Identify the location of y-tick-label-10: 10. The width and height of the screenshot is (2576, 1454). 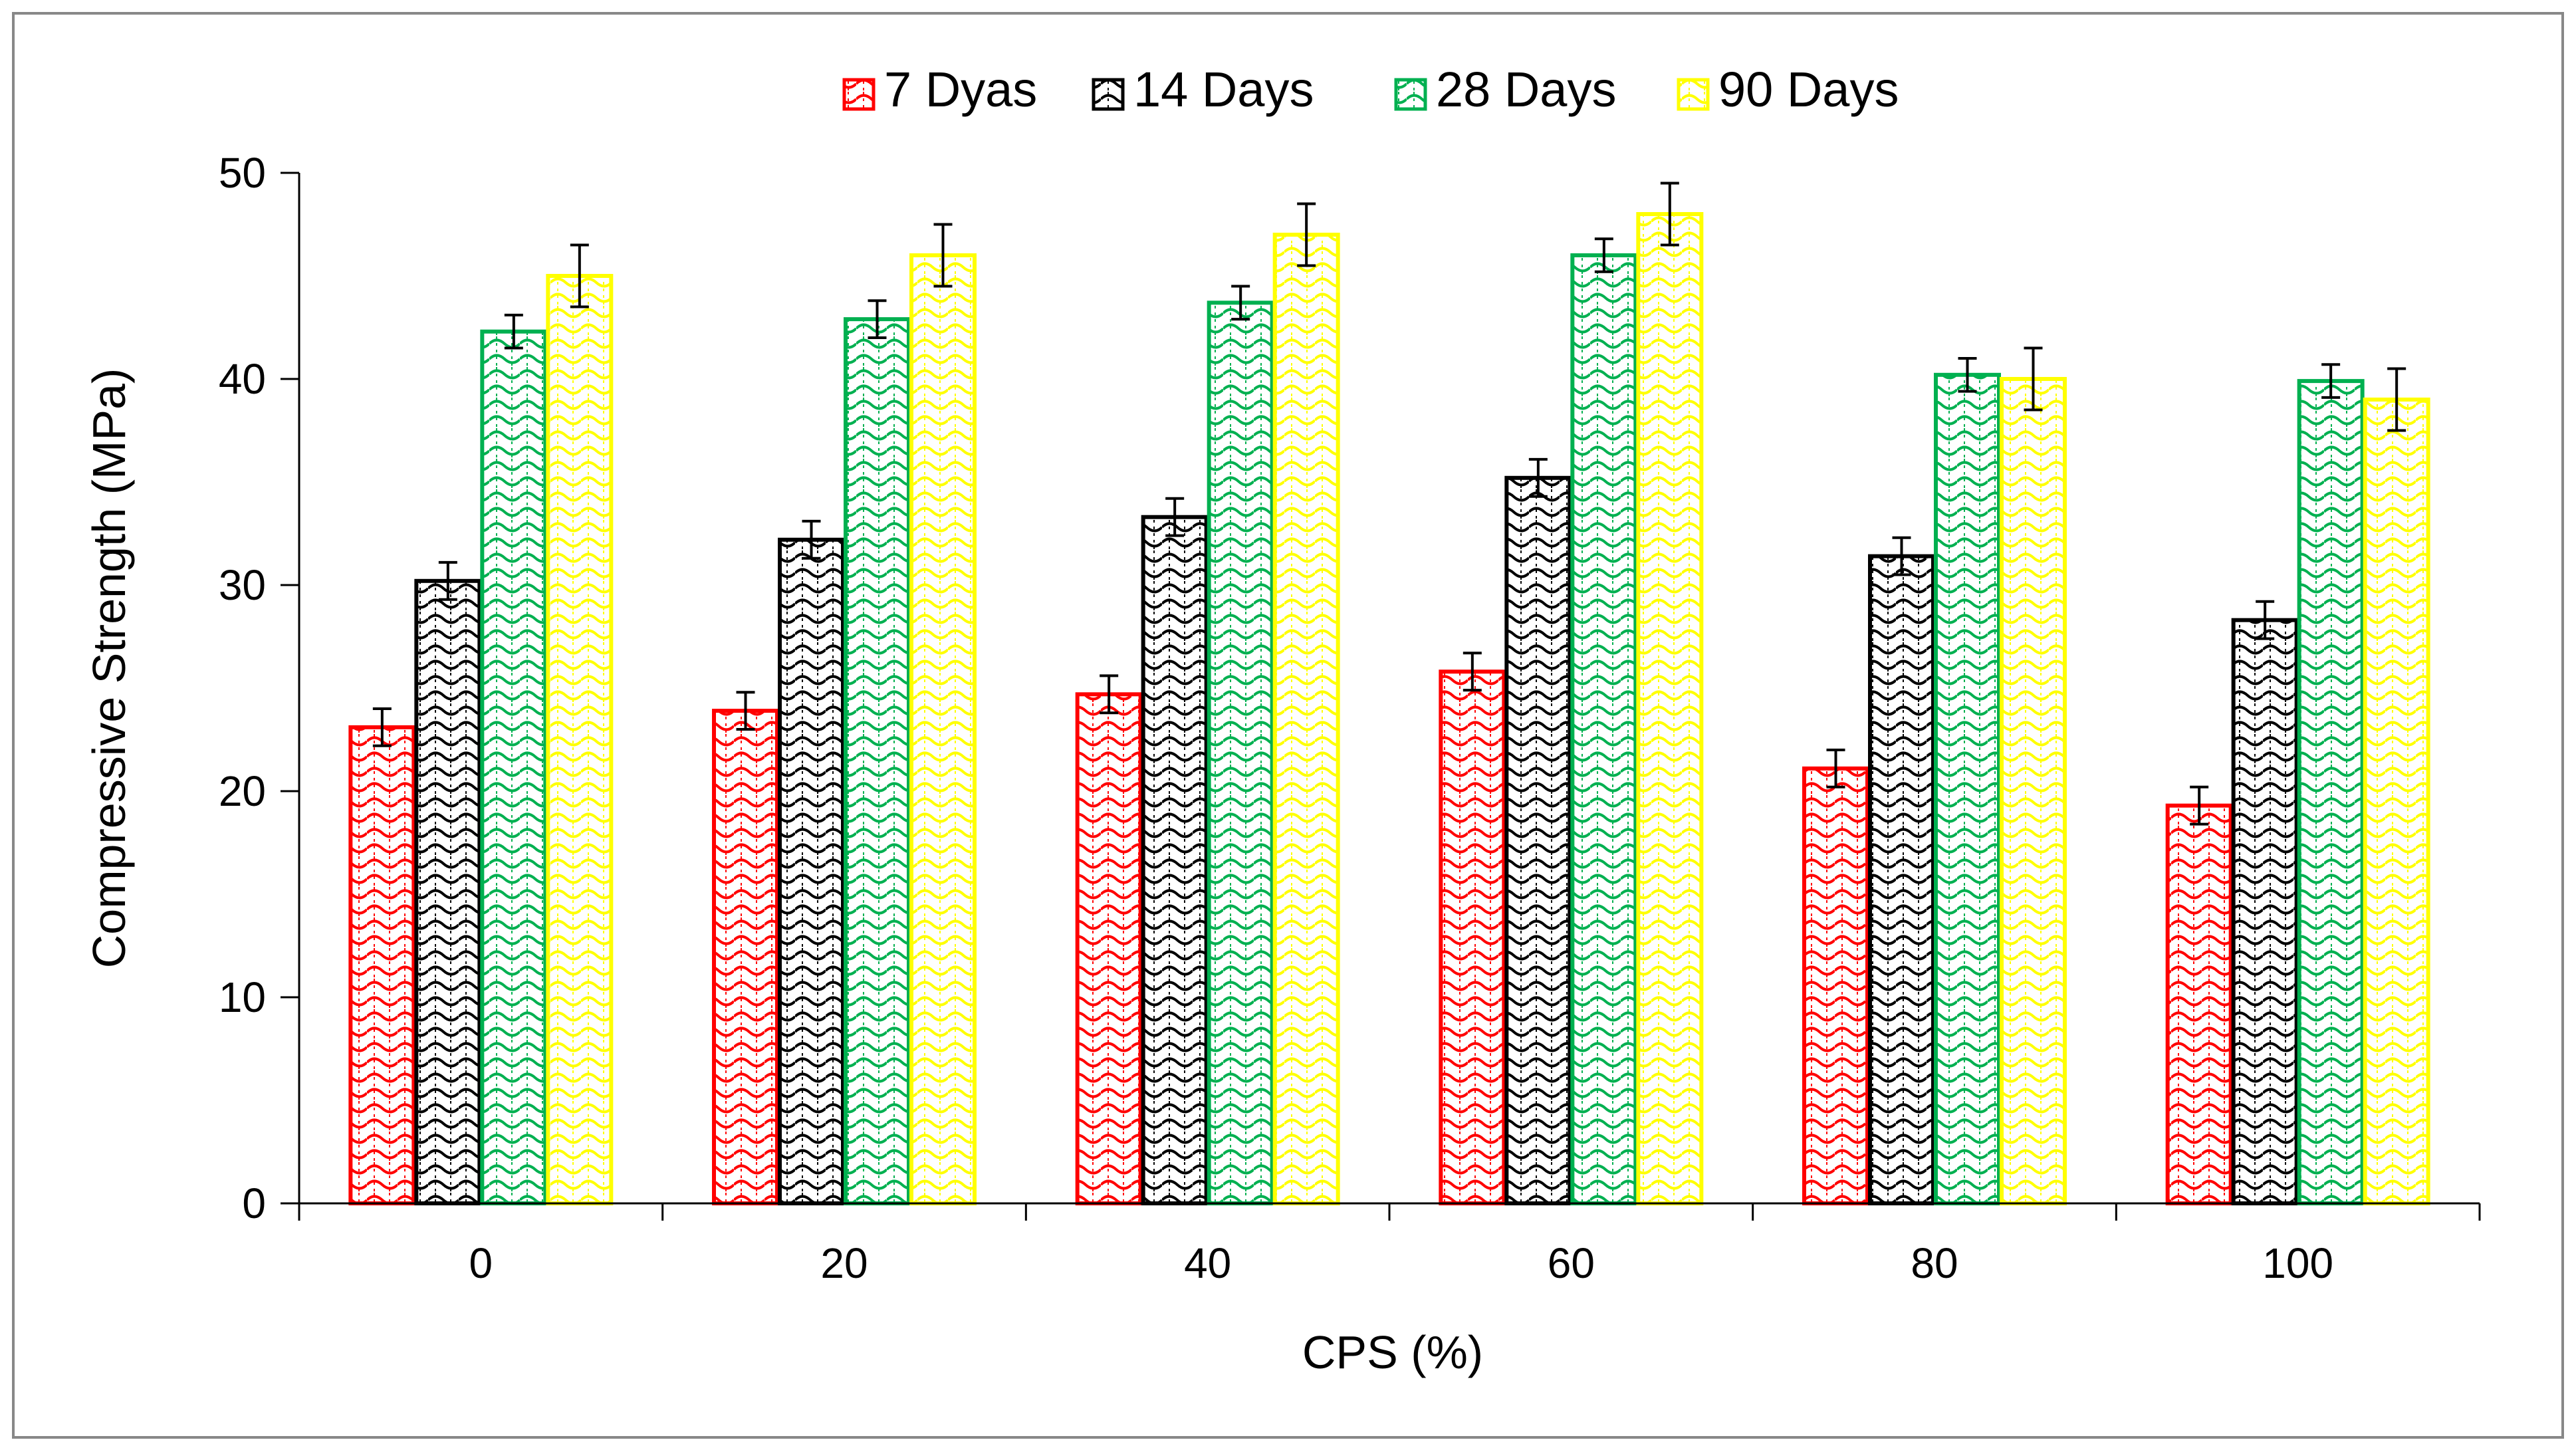
(242, 997).